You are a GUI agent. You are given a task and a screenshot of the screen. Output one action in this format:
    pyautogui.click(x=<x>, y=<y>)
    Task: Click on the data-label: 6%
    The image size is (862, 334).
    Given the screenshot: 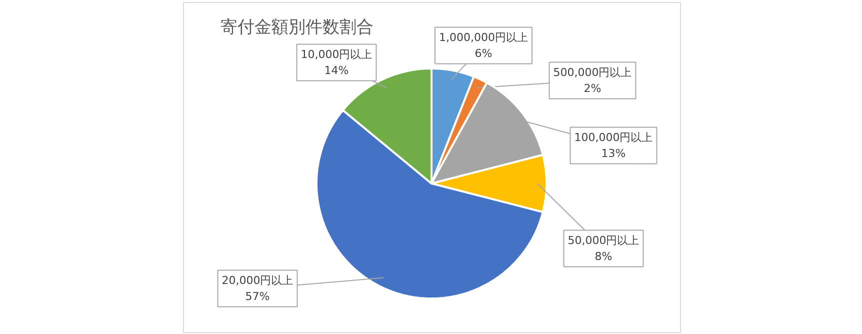 What is the action you would take?
    pyautogui.click(x=483, y=53)
    